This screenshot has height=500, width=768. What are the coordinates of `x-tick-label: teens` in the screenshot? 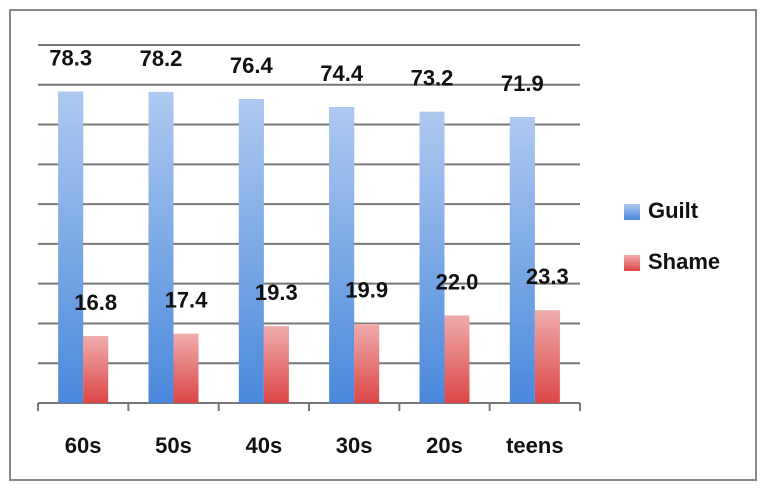 It's located at (534, 445).